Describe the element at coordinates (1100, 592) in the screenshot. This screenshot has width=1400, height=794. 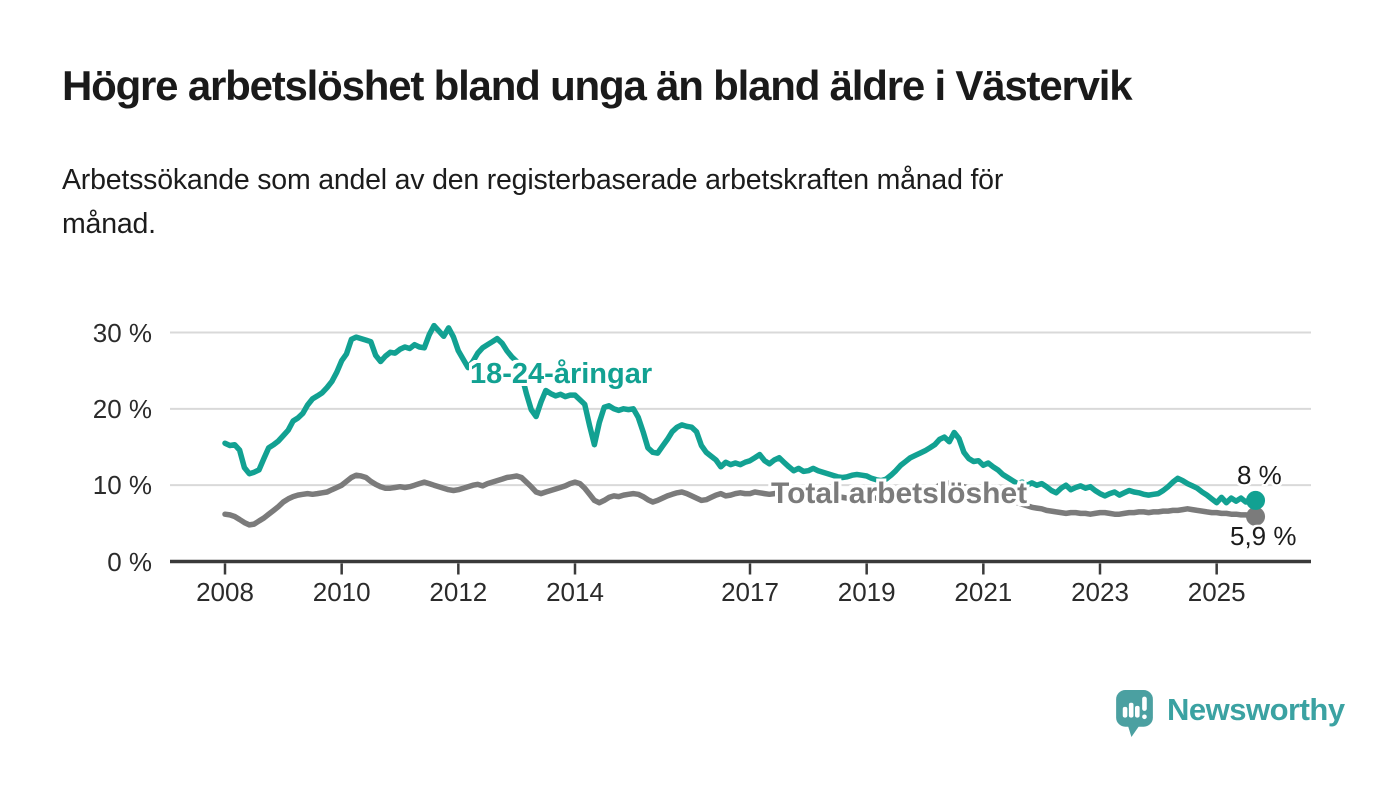
I see `x-axis-tick-label: 2023` at that location.